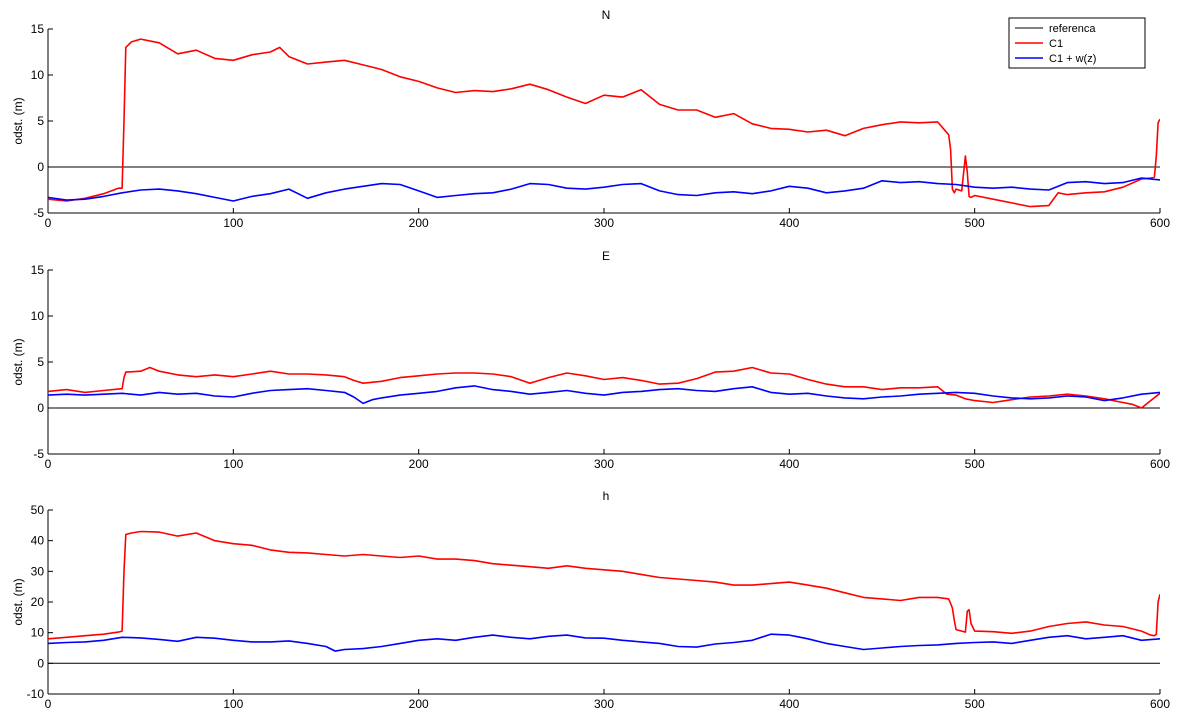 The height and width of the screenshot is (715, 1181). Describe the element at coordinates (38, 602) in the screenshot. I see `y-tick-label: 20` at that location.